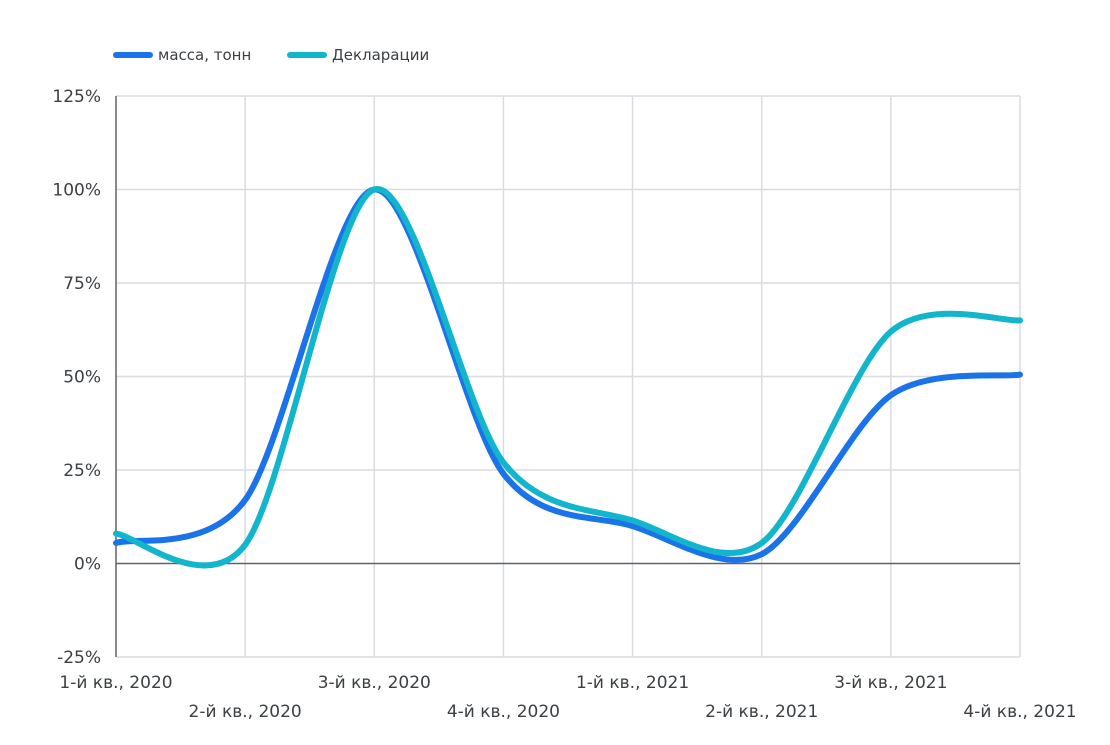 This screenshot has width=1110, height=745. What do you see at coordinates (890, 683) in the screenshot?
I see `x-tick-label: 3-й кв., 2021` at bounding box center [890, 683].